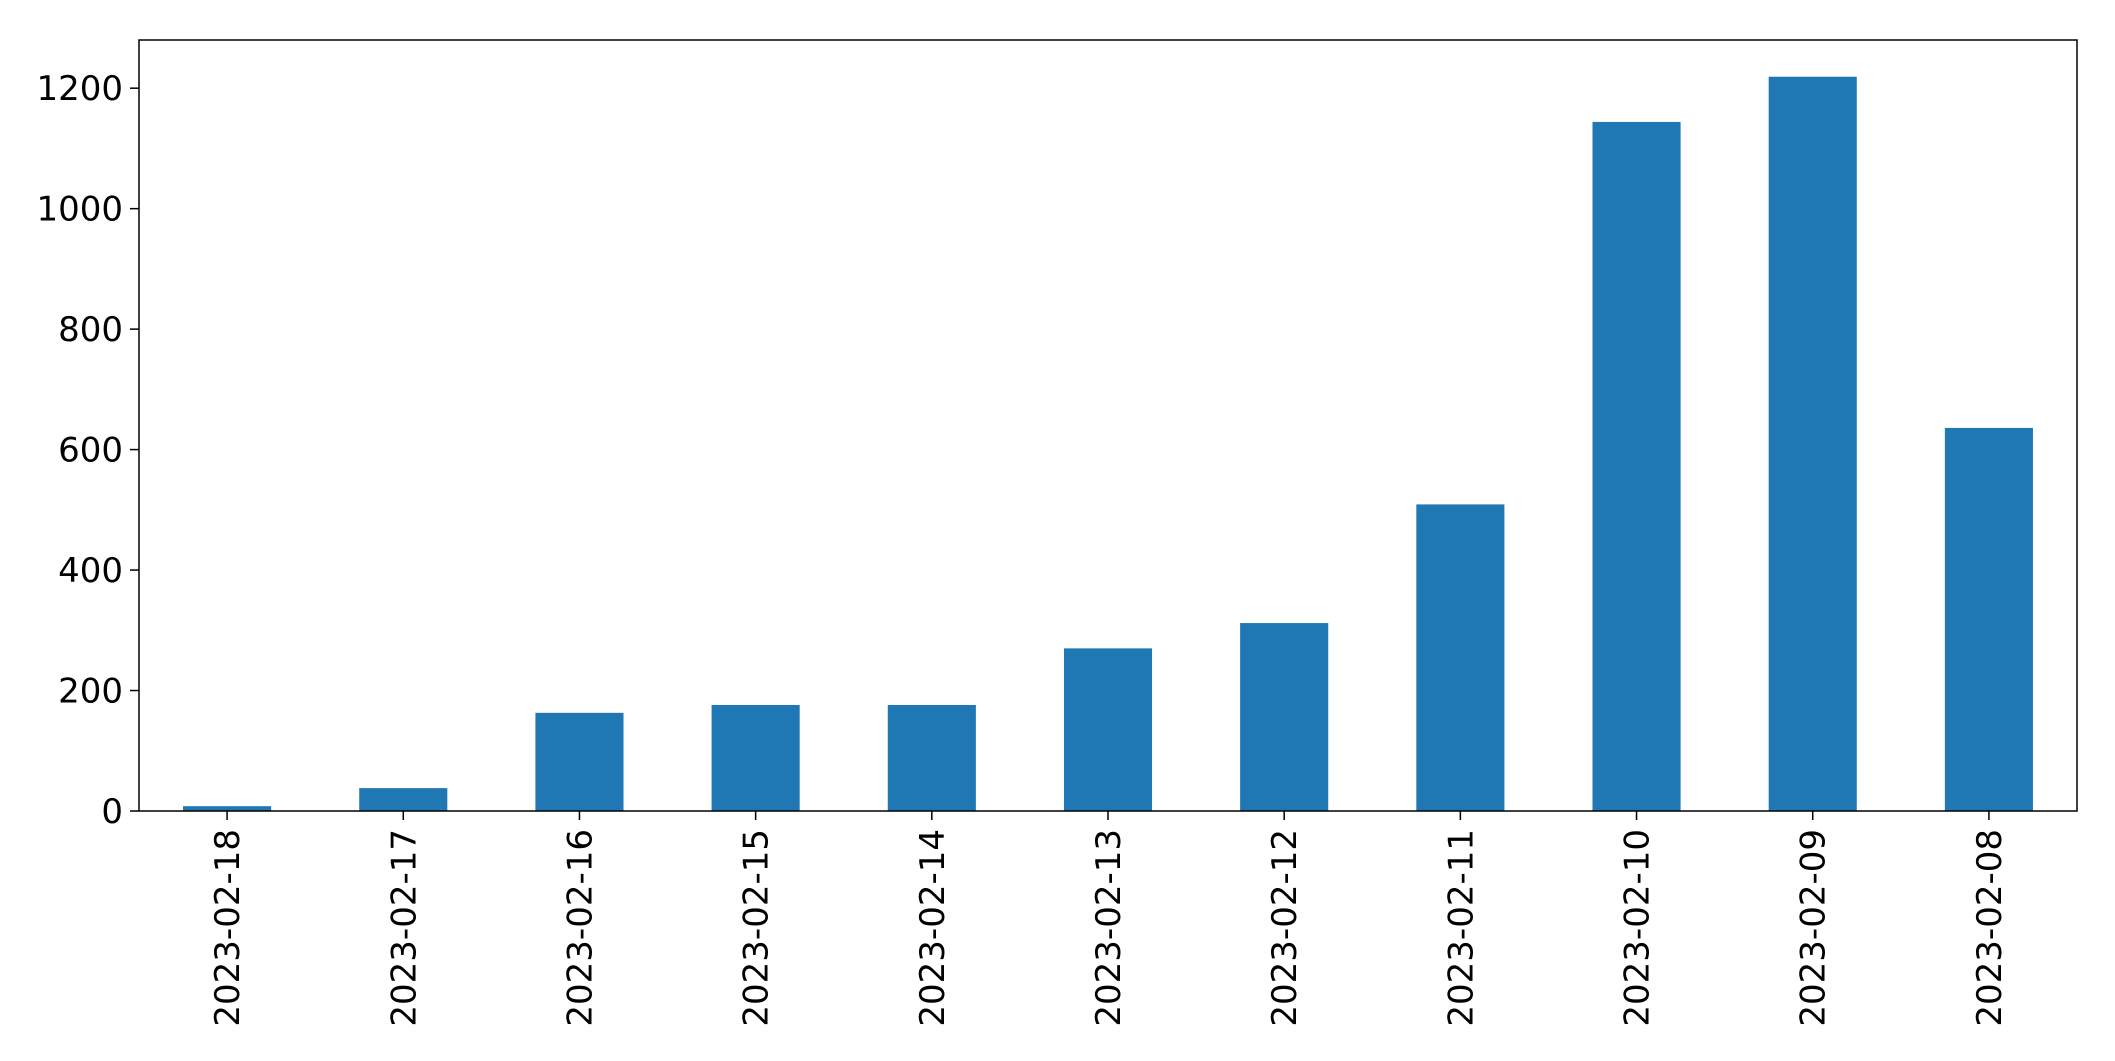 Image resolution: width=2115 pixels, height=1061 pixels. What do you see at coordinates (1109, 928) in the screenshot?
I see `x-tick-label: 2023-02-13` at bounding box center [1109, 928].